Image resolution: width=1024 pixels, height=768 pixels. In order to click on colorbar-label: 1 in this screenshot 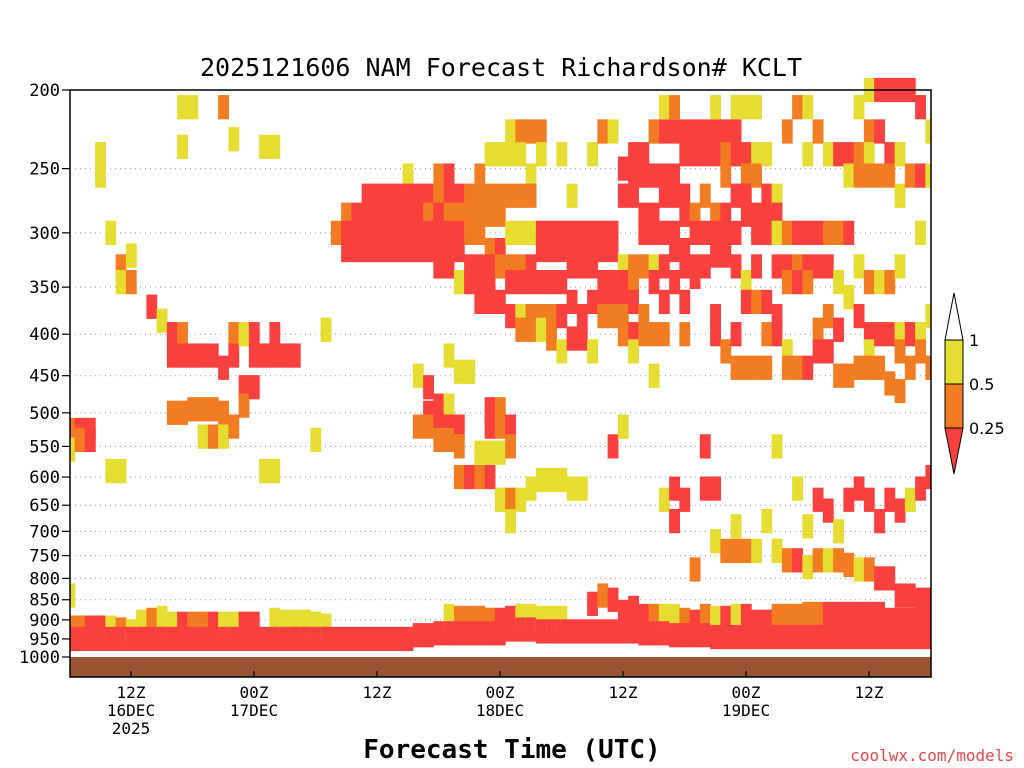, I will do `click(974, 340)`.